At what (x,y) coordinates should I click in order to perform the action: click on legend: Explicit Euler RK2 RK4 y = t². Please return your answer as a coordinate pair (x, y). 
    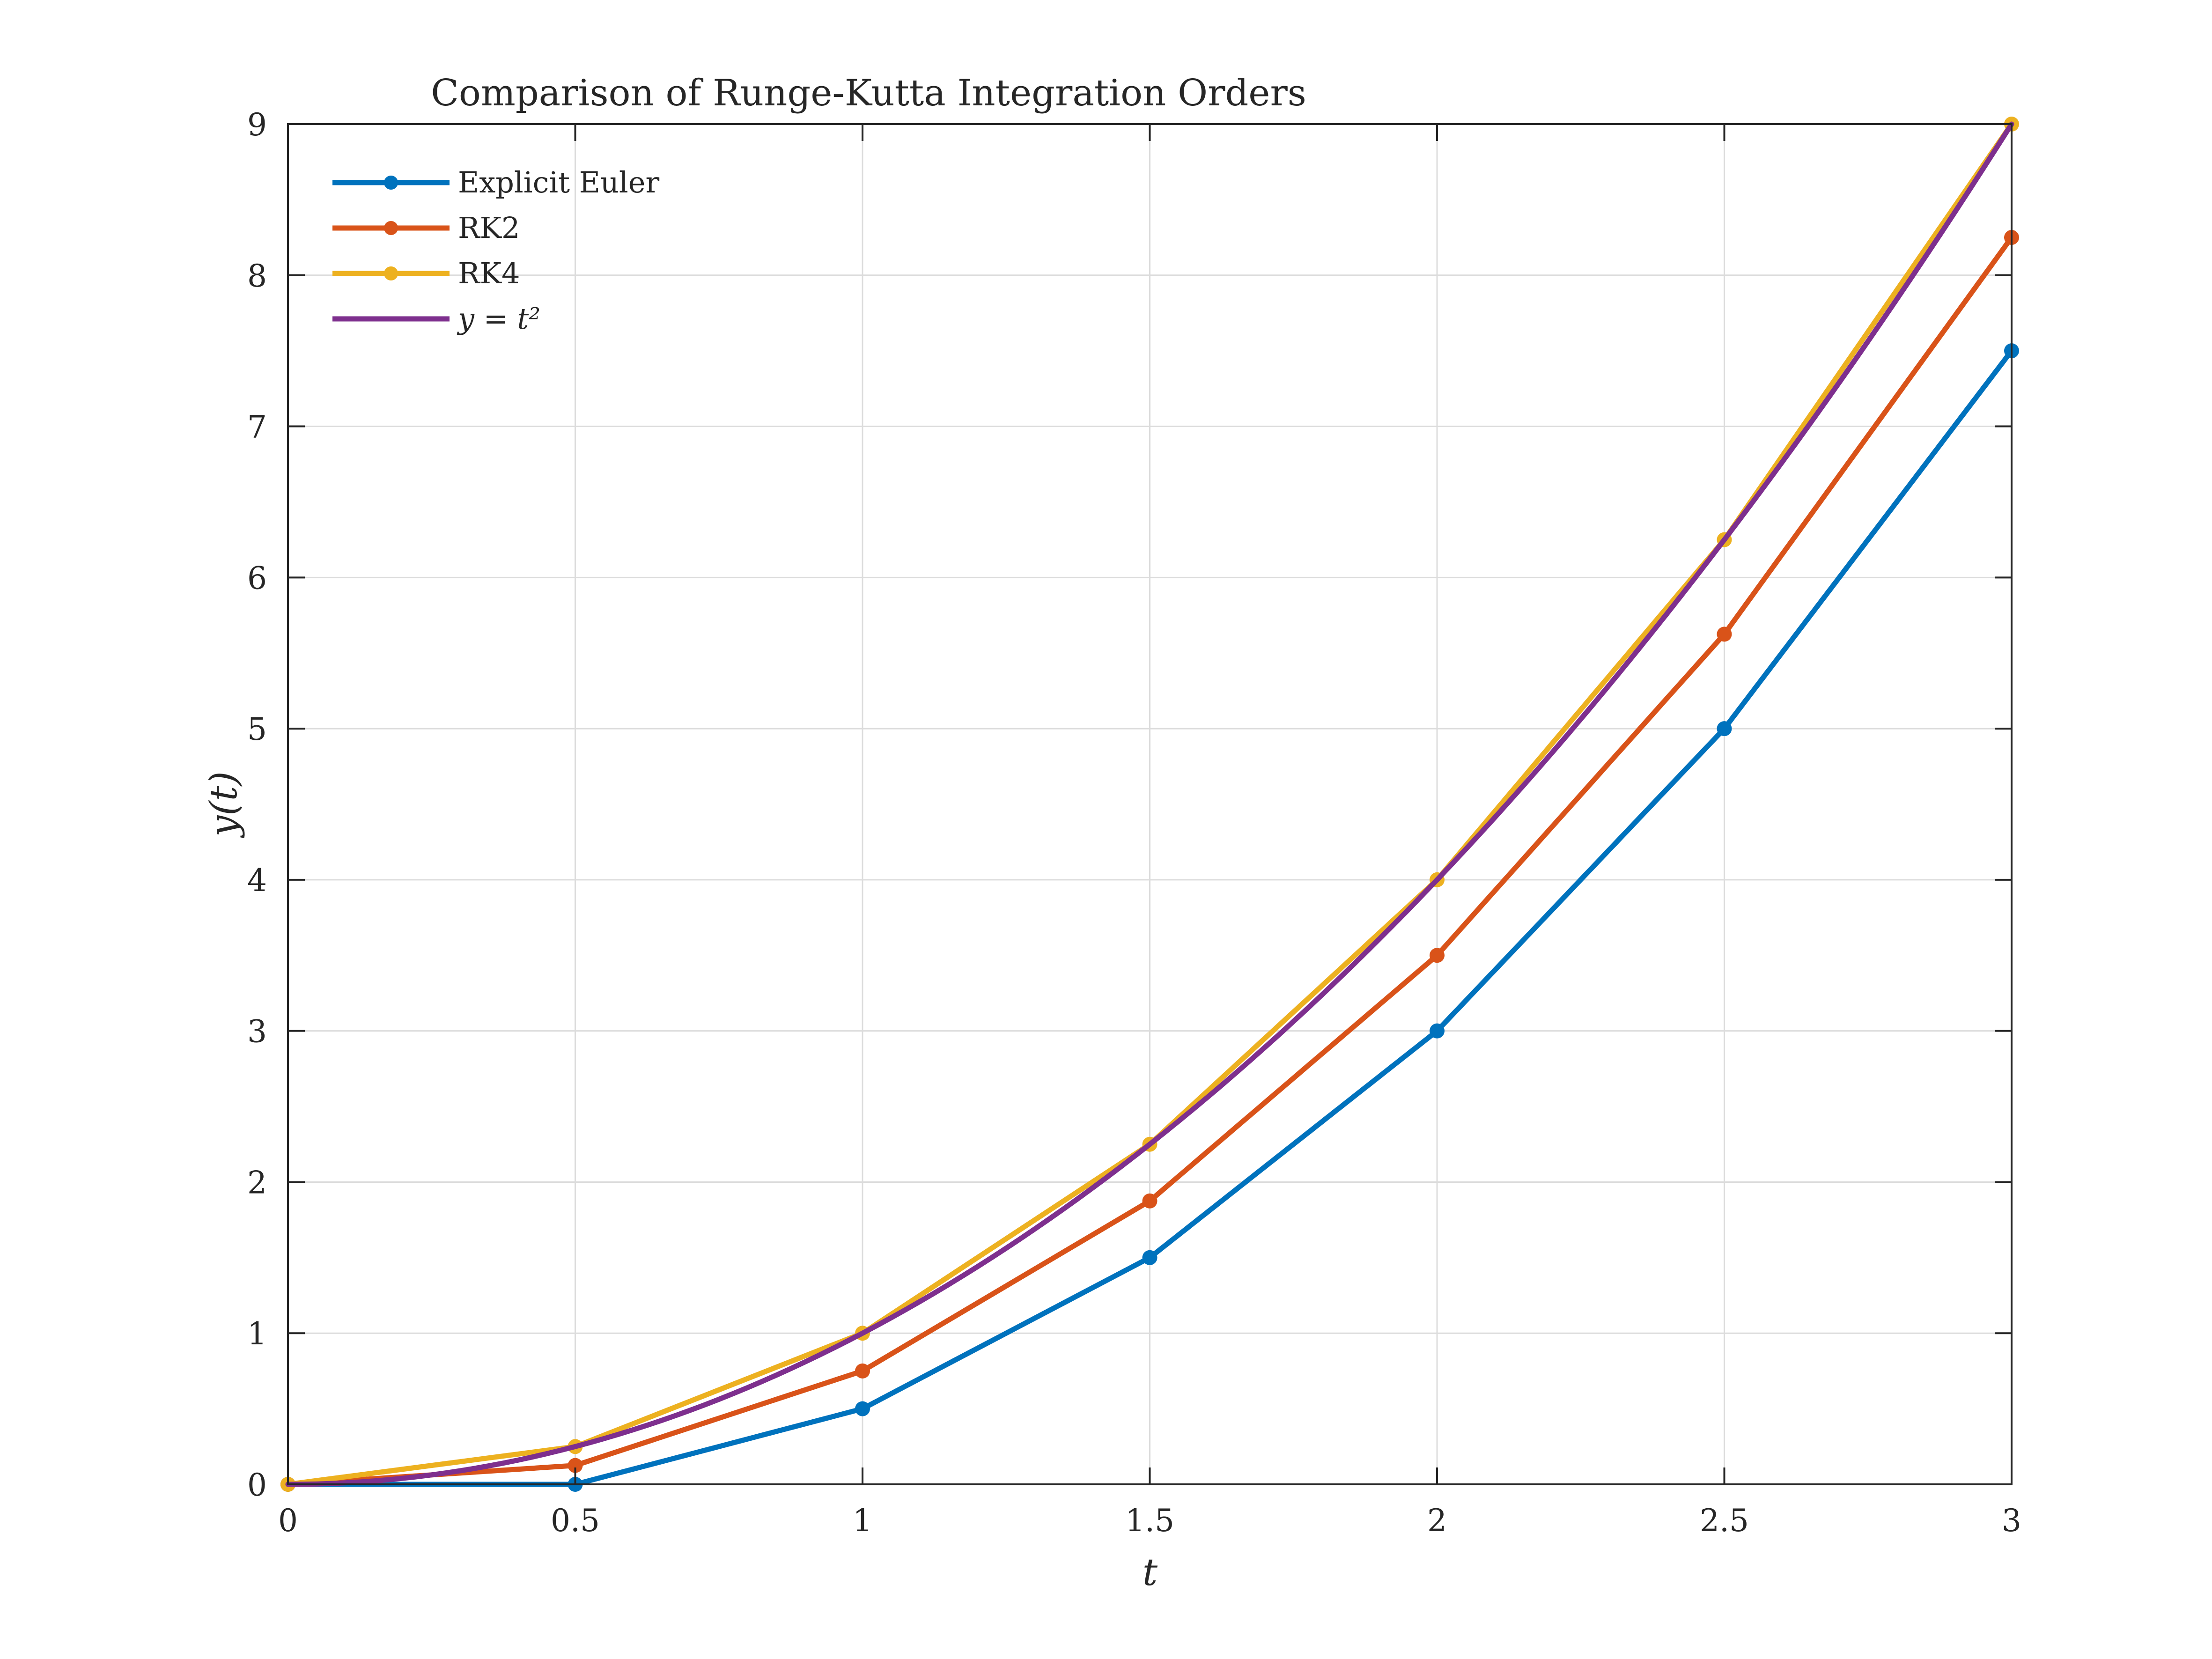
    Looking at the image, I should click on (495, 250).